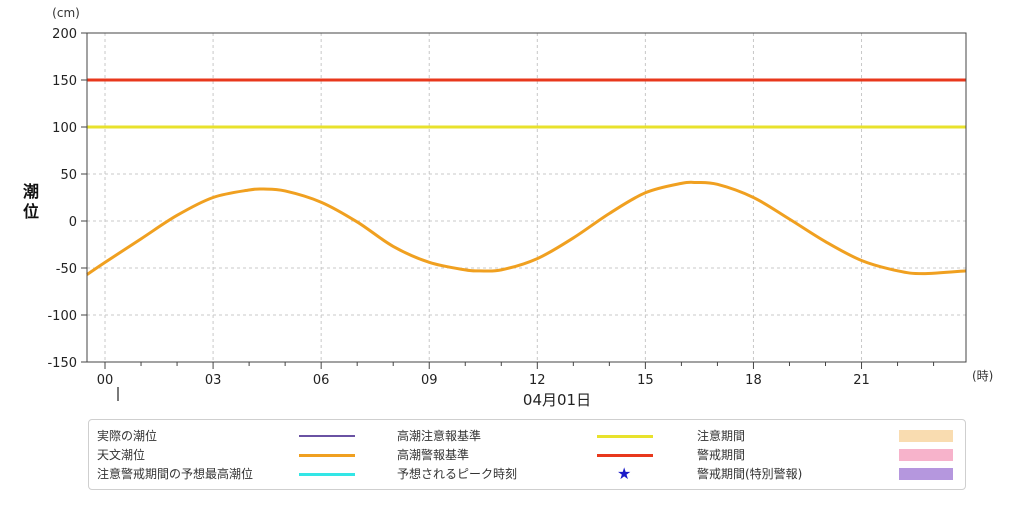 The width and height of the screenshot is (1024, 508). What do you see at coordinates (982, 376) in the screenshot?
I see `x-axis-unit: (時)` at bounding box center [982, 376].